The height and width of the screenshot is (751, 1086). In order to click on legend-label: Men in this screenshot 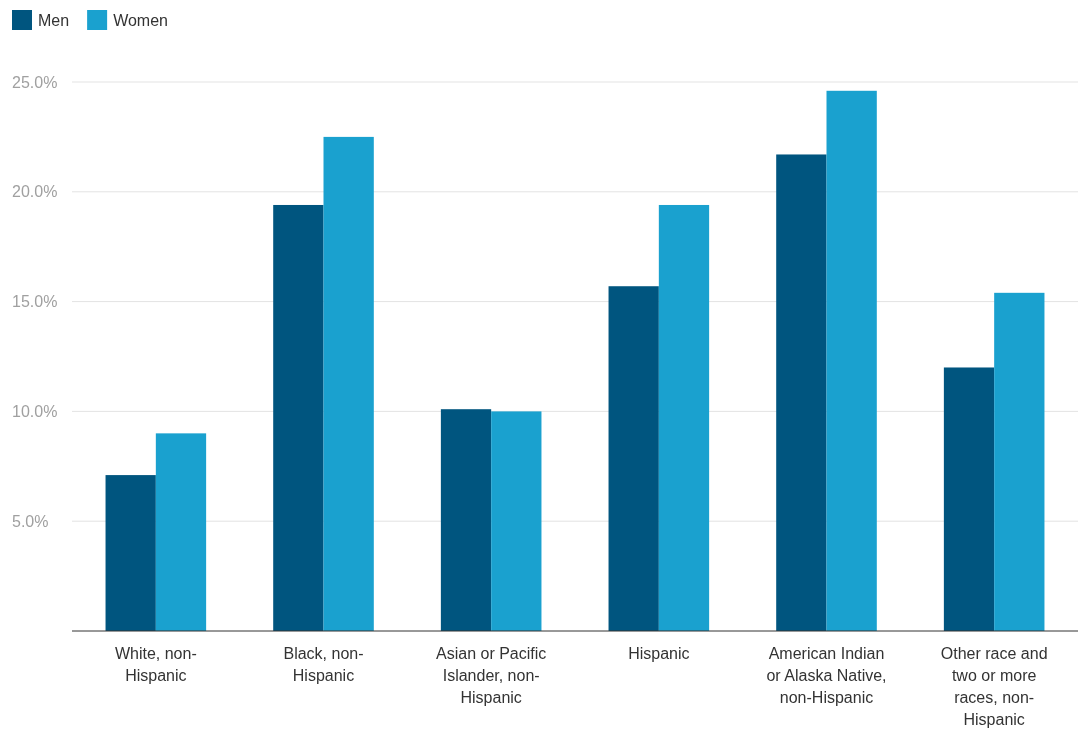, I will do `click(54, 20)`.